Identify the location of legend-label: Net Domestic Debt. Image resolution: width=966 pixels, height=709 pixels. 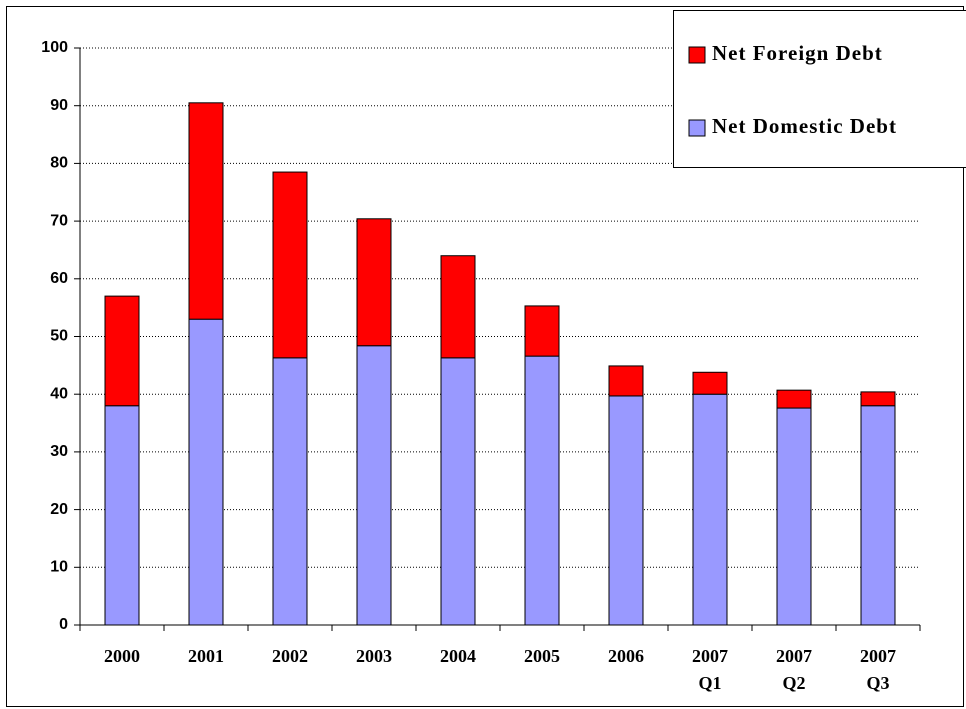
(804, 126).